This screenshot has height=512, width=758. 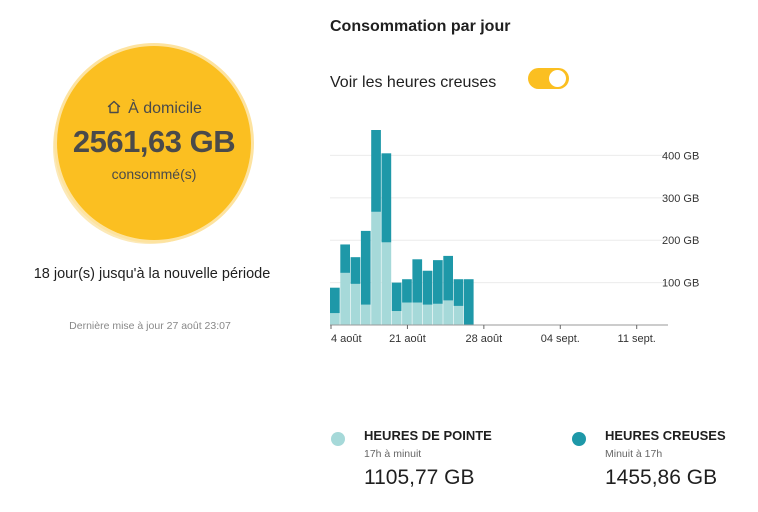 What do you see at coordinates (338, 439) in the screenshot?
I see `peak-color-dot` at bounding box center [338, 439].